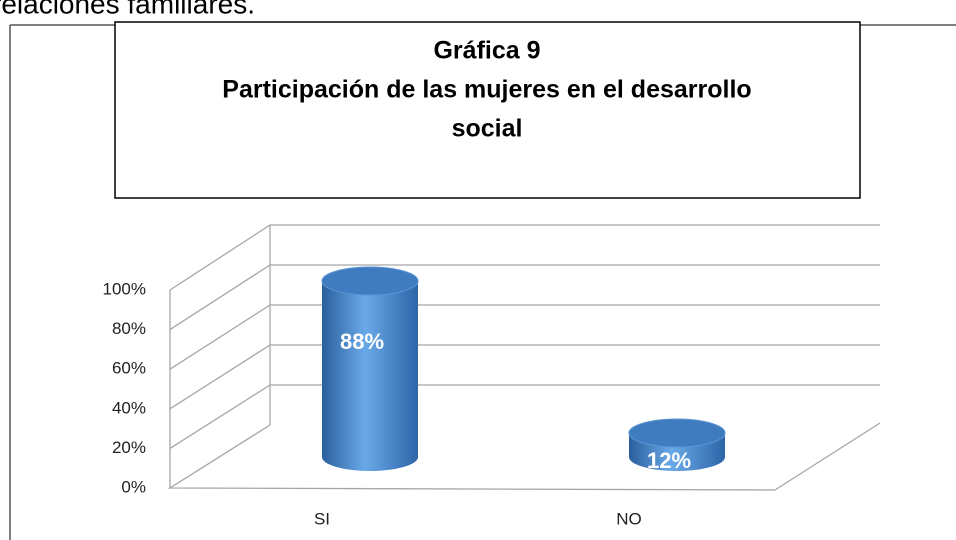 The image size is (956, 540). What do you see at coordinates (362, 341) in the screenshot?
I see `value-label: 88%` at bounding box center [362, 341].